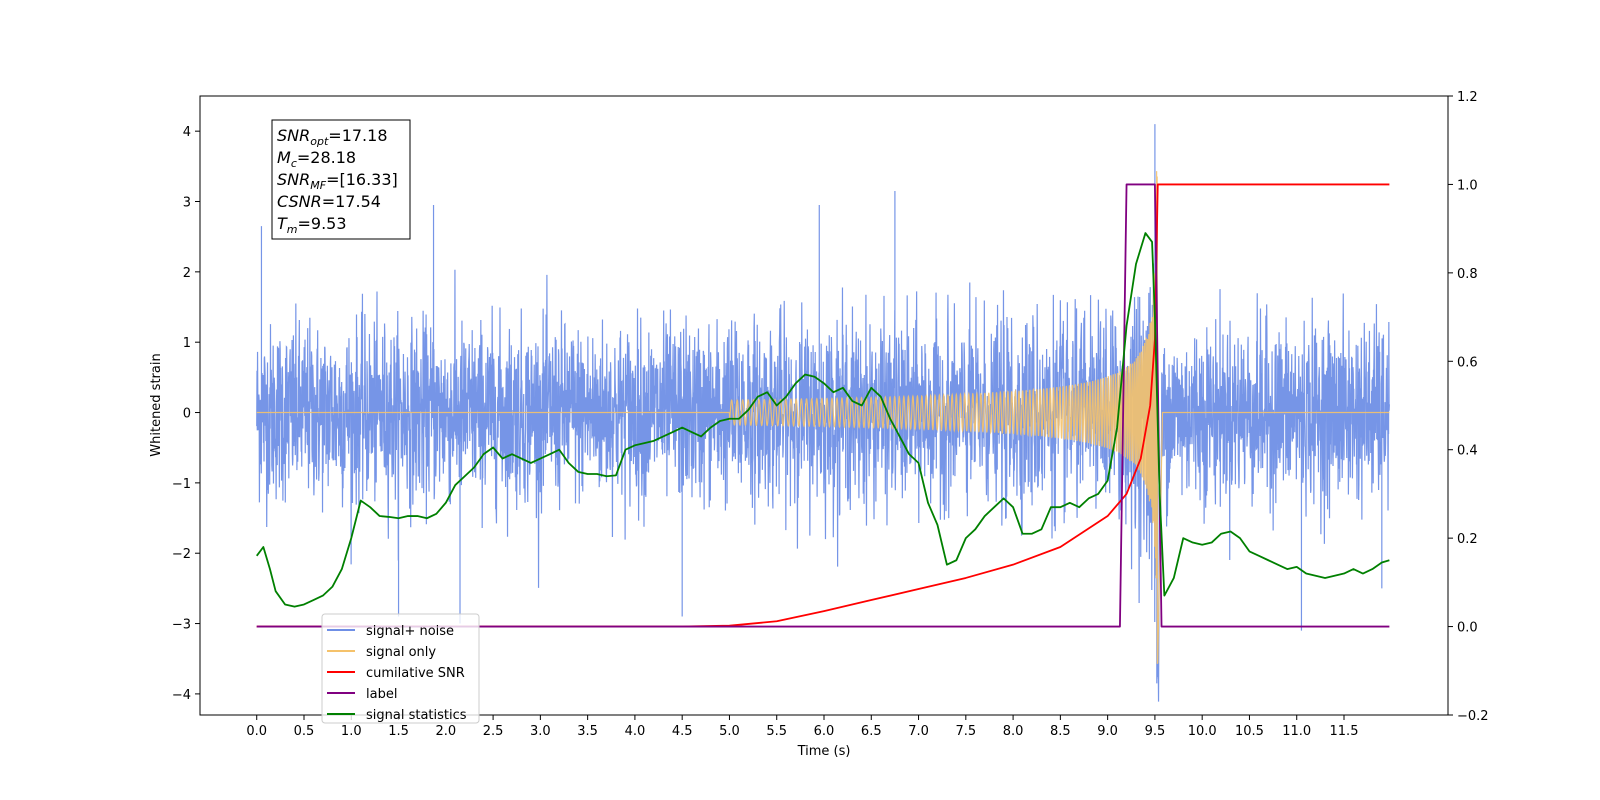  I want to click on annotation-subscript: c, so click(294, 163).